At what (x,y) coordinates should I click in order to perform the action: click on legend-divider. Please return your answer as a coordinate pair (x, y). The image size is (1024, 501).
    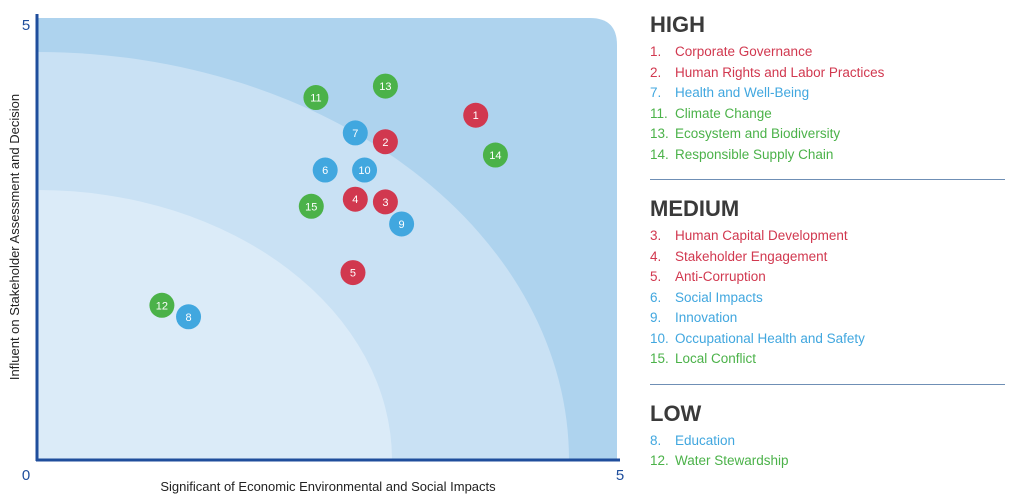
    Looking at the image, I should click on (827, 384).